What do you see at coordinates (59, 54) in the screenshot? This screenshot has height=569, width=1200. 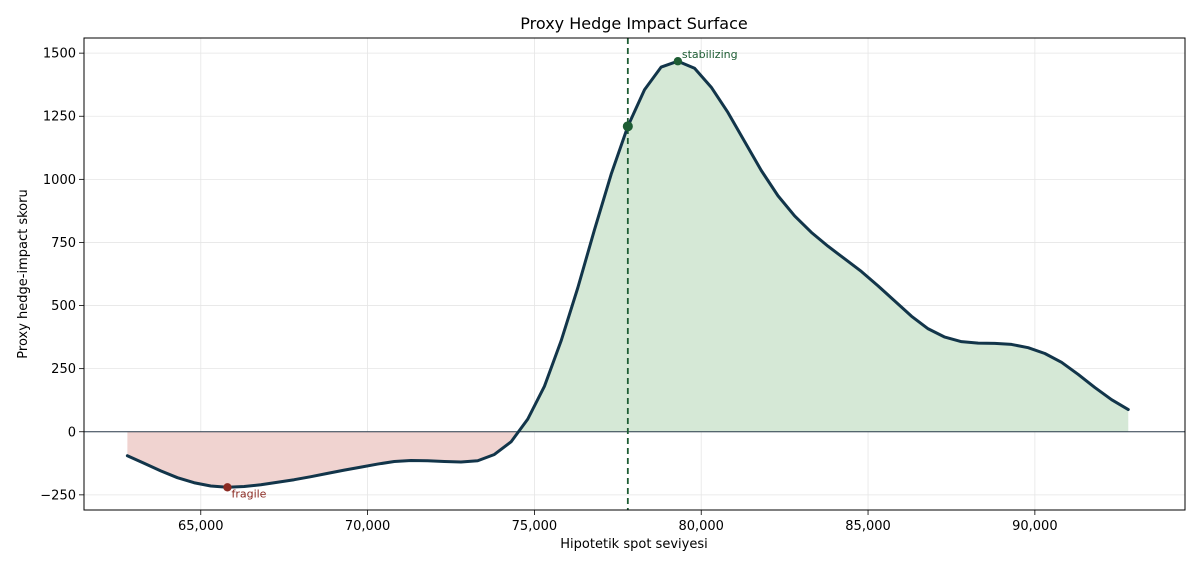 I see `y-tick-label: 1500` at bounding box center [59, 54].